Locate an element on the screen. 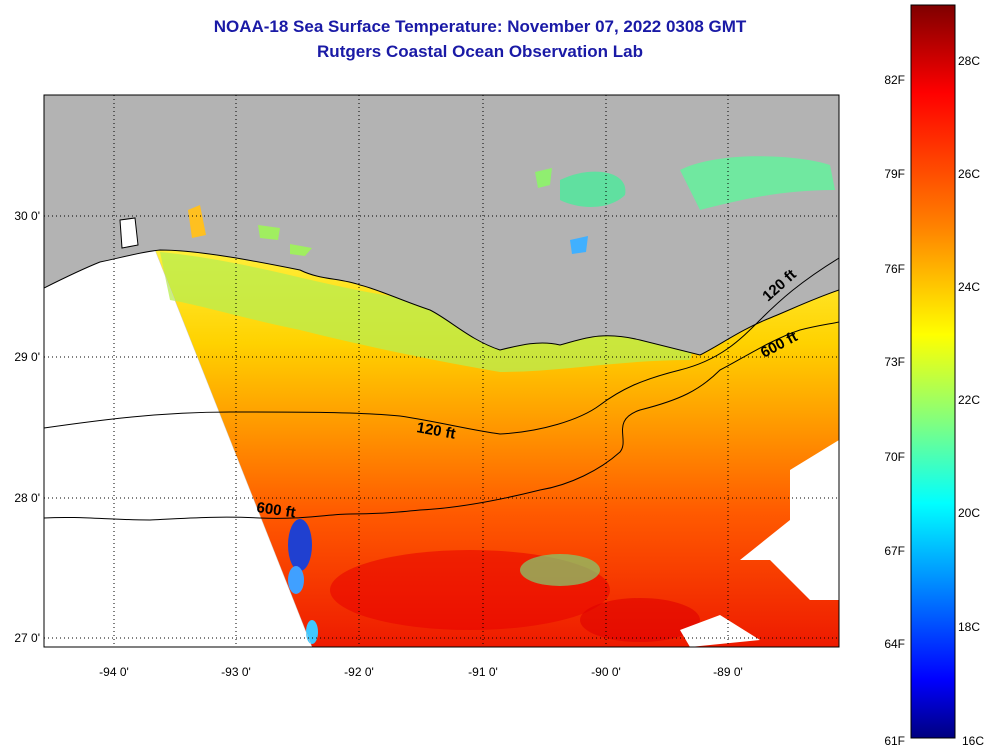  coastline is located at coordinates (441, 302).